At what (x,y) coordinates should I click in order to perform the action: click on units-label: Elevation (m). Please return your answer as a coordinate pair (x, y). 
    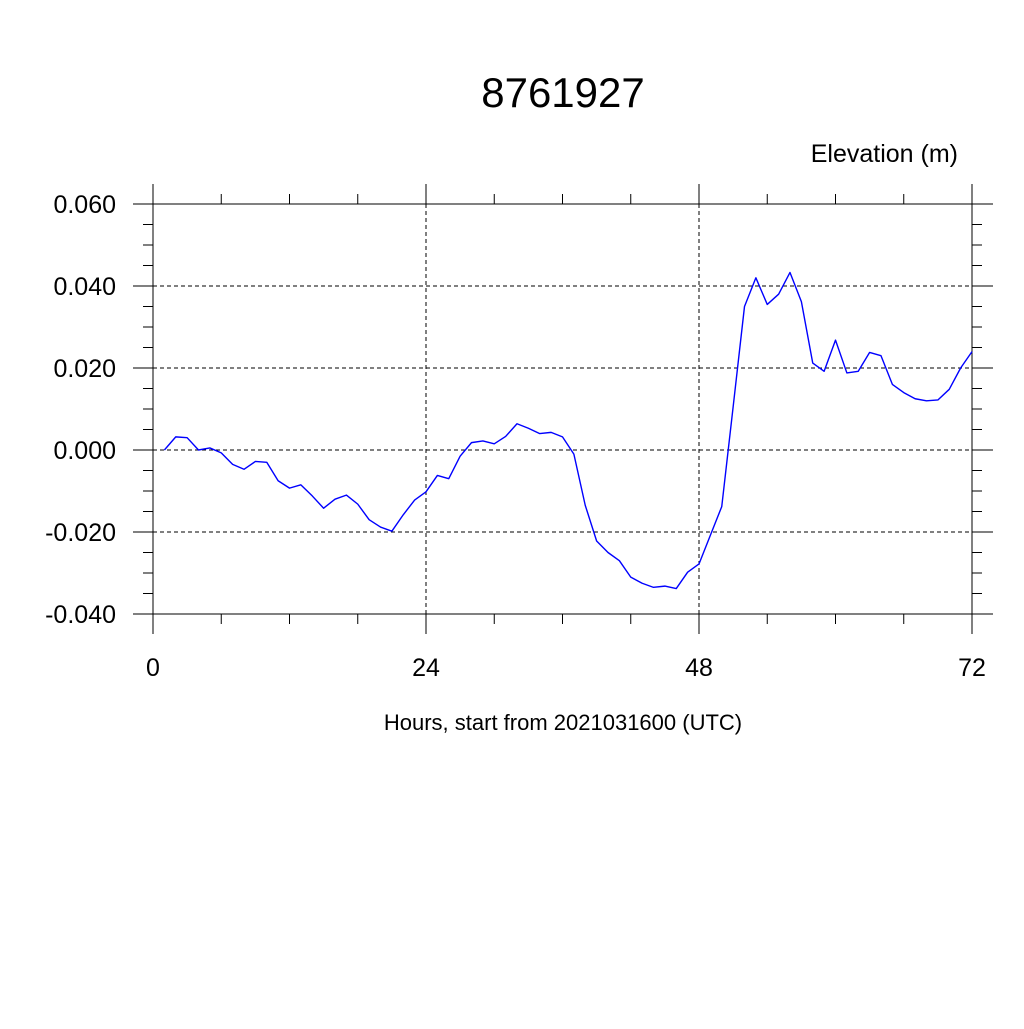
    Looking at the image, I should click on (884, 154).